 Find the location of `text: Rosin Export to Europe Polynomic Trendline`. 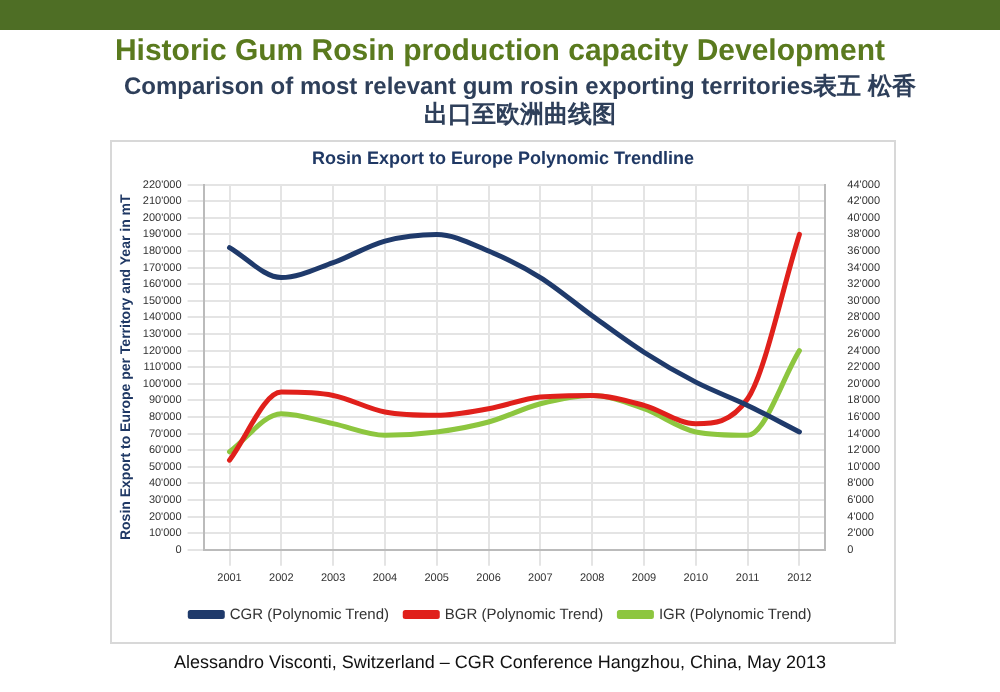

text: Rosin Export to Europe Polynomic Trendline is located at coordinates (503, 158).